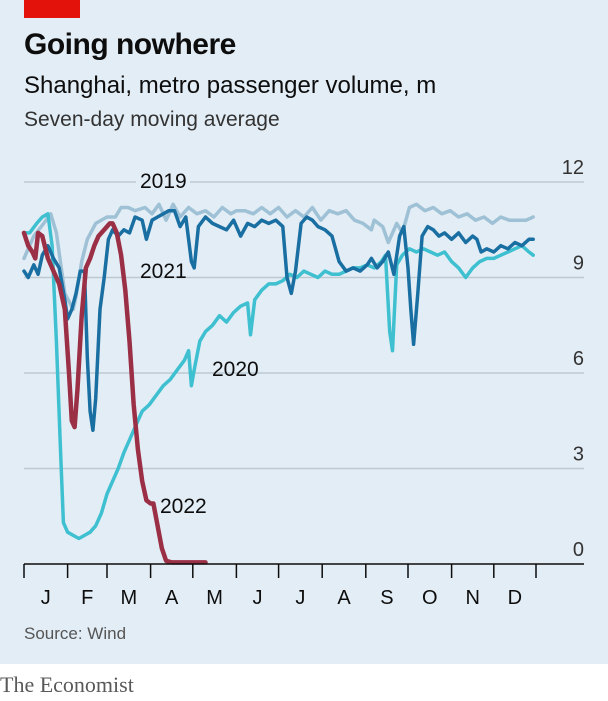 Image resolution: width=608 pixels, height=701 pixels. What do you see at coordinates (578, 359) in the screenshot?
I see `y-tick-label: 6` at bounding box center [578, 359].